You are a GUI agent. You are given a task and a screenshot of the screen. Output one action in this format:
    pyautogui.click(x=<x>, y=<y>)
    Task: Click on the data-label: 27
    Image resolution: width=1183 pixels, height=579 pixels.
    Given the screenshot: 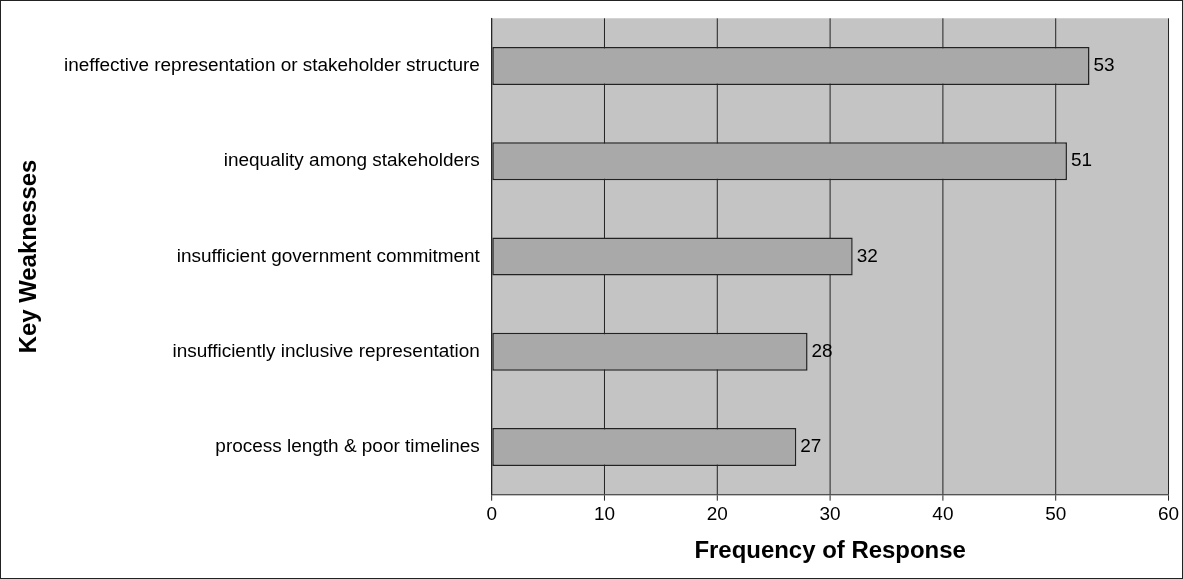 What is the action you would take?
    pyautogui.click(x=811, y=446)
    